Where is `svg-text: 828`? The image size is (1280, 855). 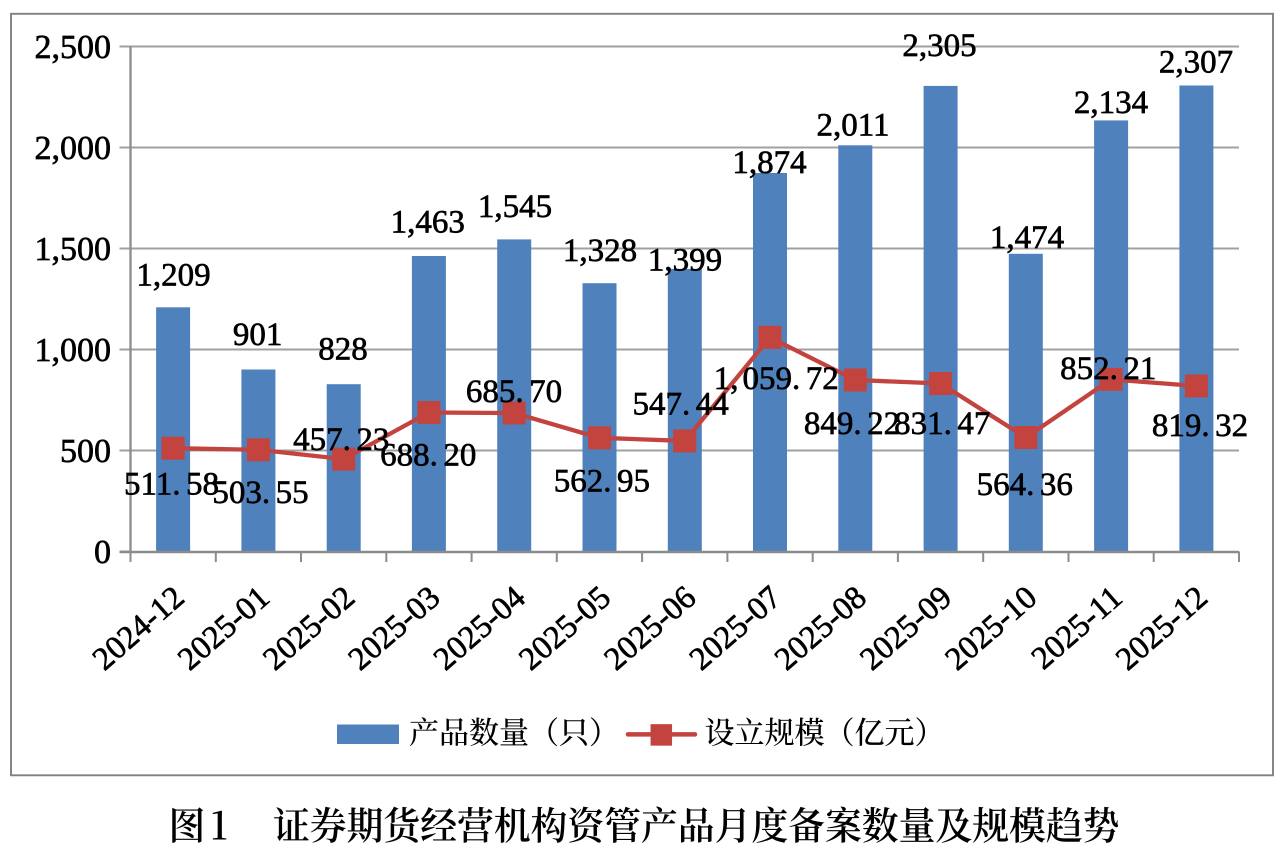 svg-text: 828 is located at coordinates (343, 350).